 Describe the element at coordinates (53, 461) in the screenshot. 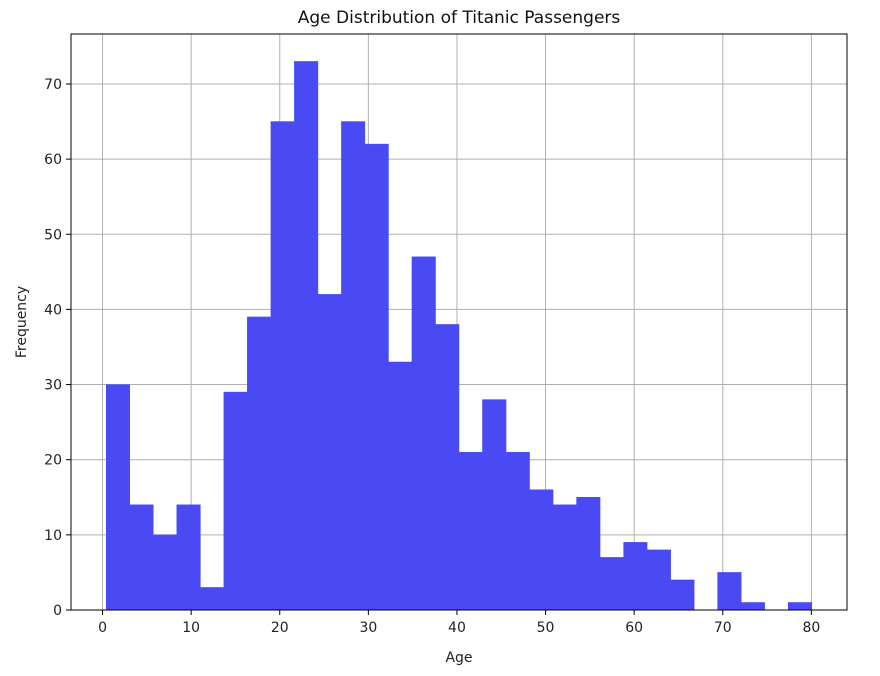

I see `y-tick-label: 20` at that location.